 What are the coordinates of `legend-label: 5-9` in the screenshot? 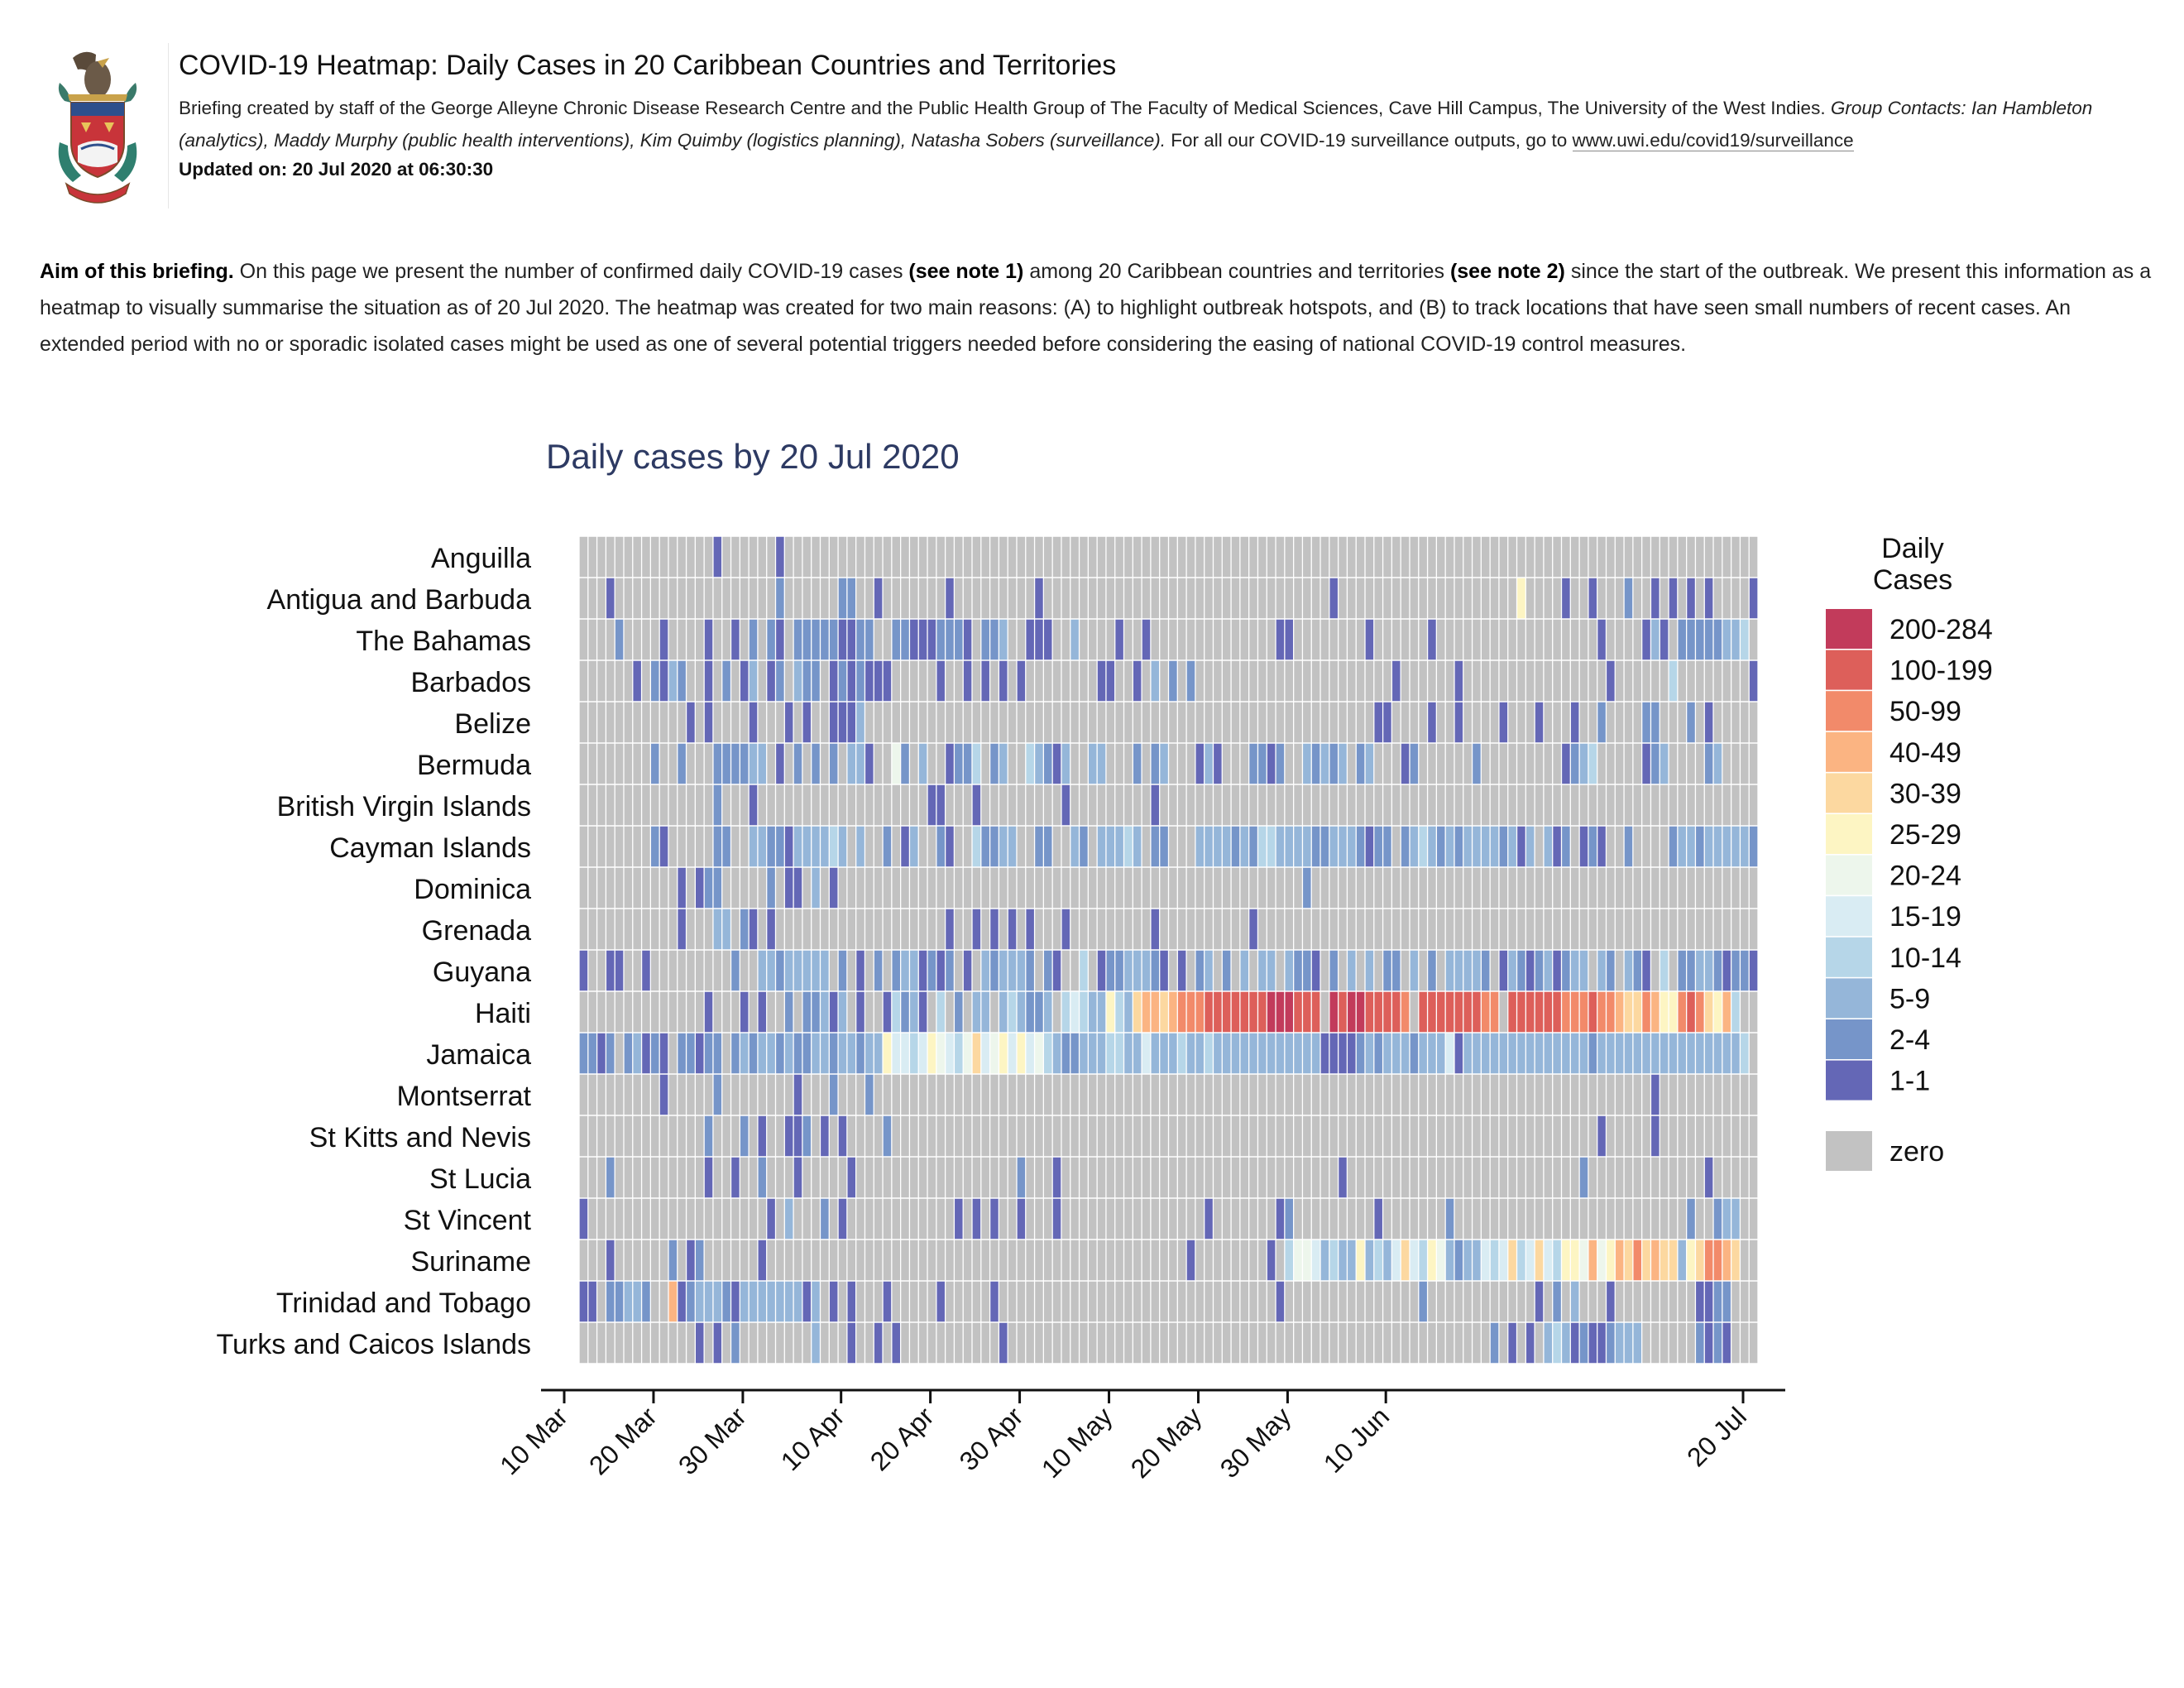 It's located at (1909, 998).